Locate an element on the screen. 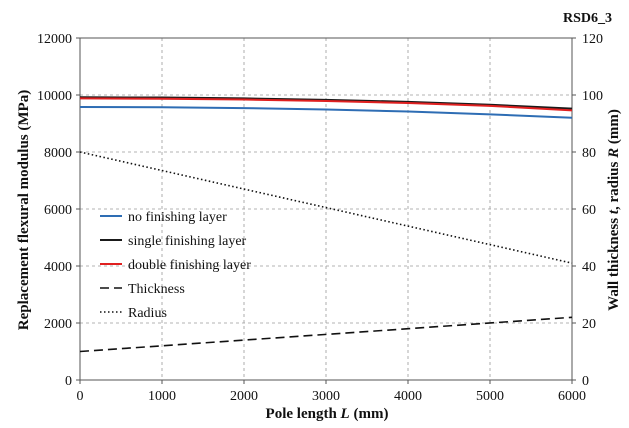  x-tick-label: 1000 is located at coordinates (162, 396).